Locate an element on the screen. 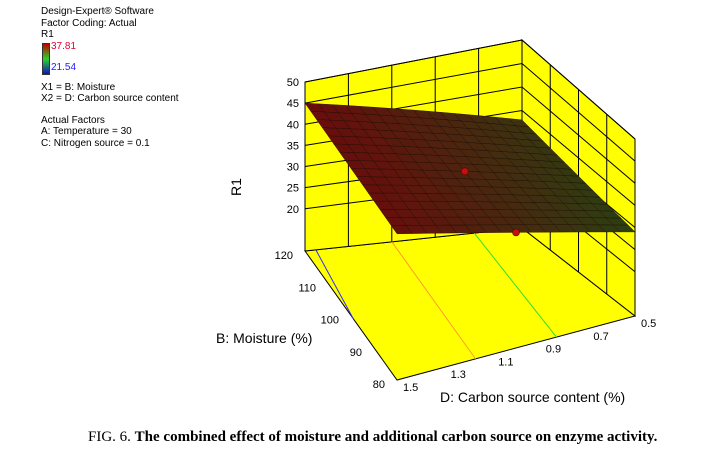 The width and height of the screenshot is (726, 455). floor-contour-green is located at coordinates (515, 285).